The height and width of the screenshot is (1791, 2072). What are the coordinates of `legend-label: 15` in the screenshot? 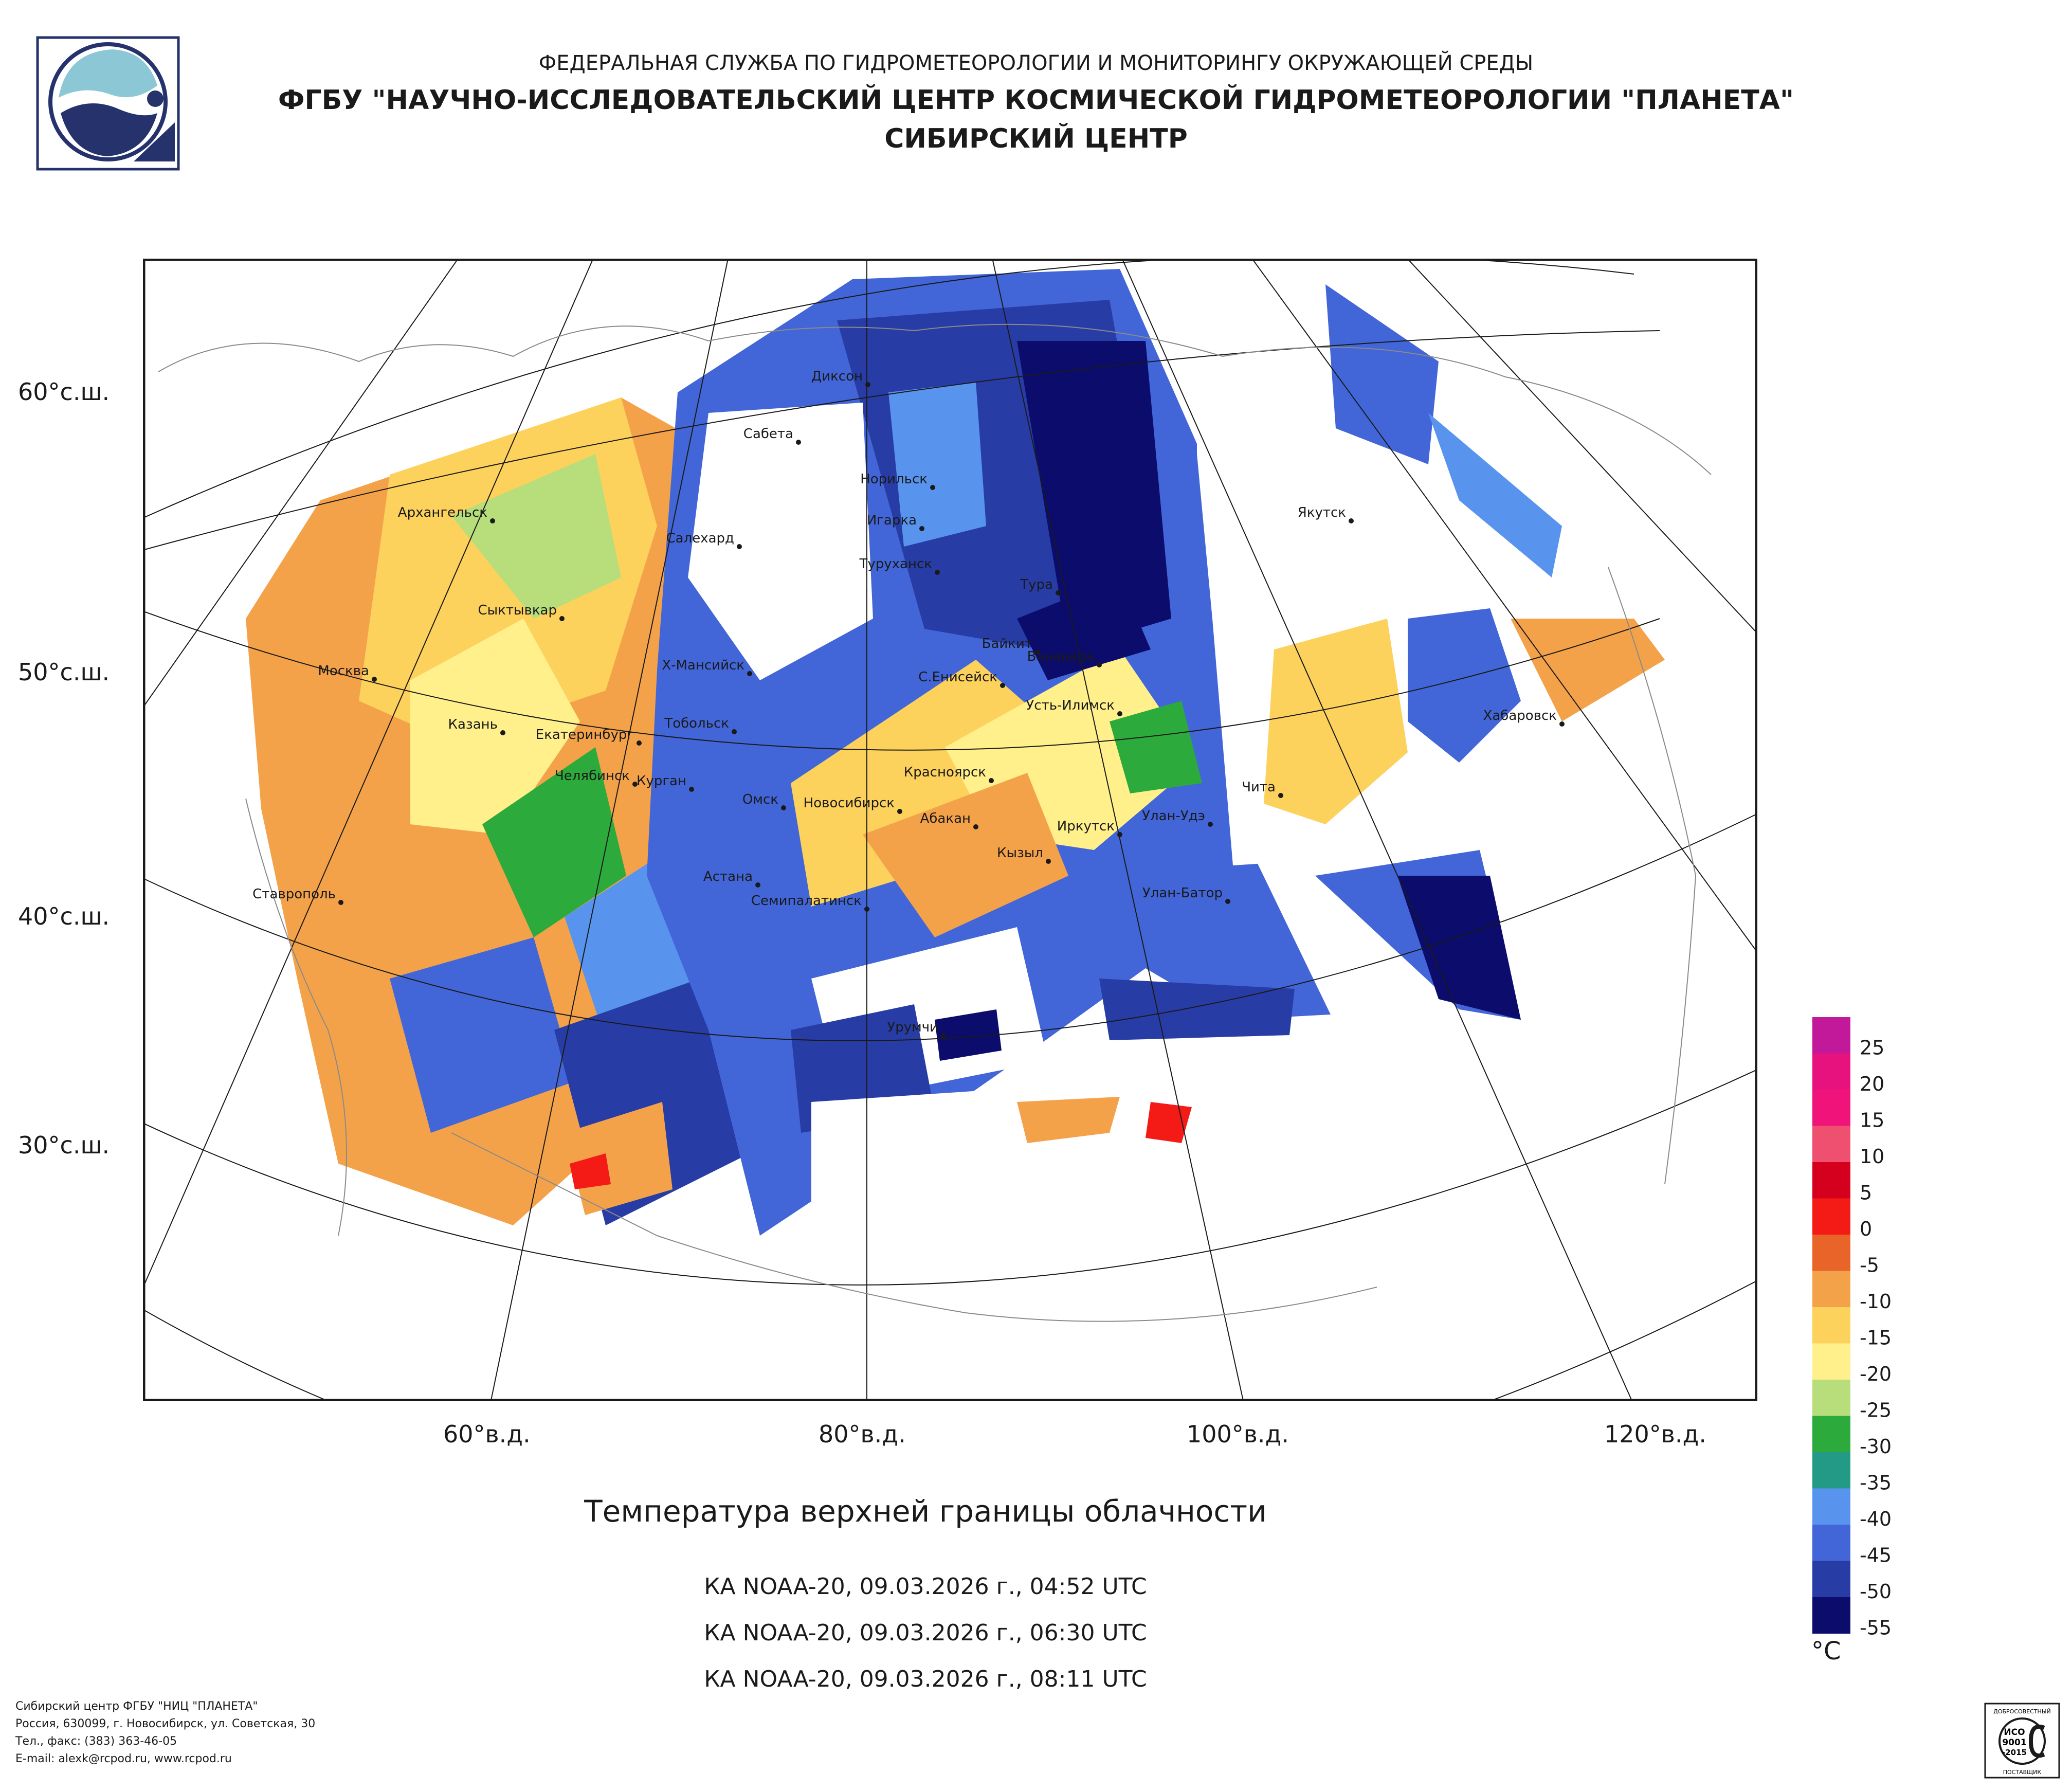 It's located at (1872, 1121).